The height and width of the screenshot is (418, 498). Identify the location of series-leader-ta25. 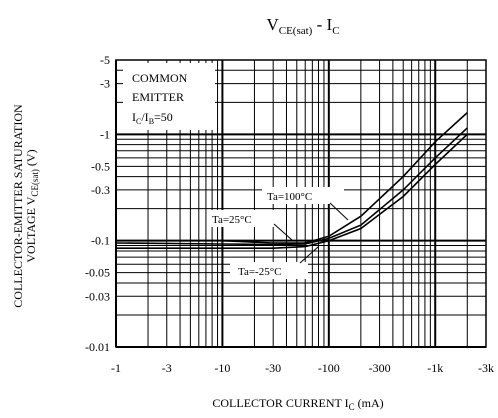
(283, 232).